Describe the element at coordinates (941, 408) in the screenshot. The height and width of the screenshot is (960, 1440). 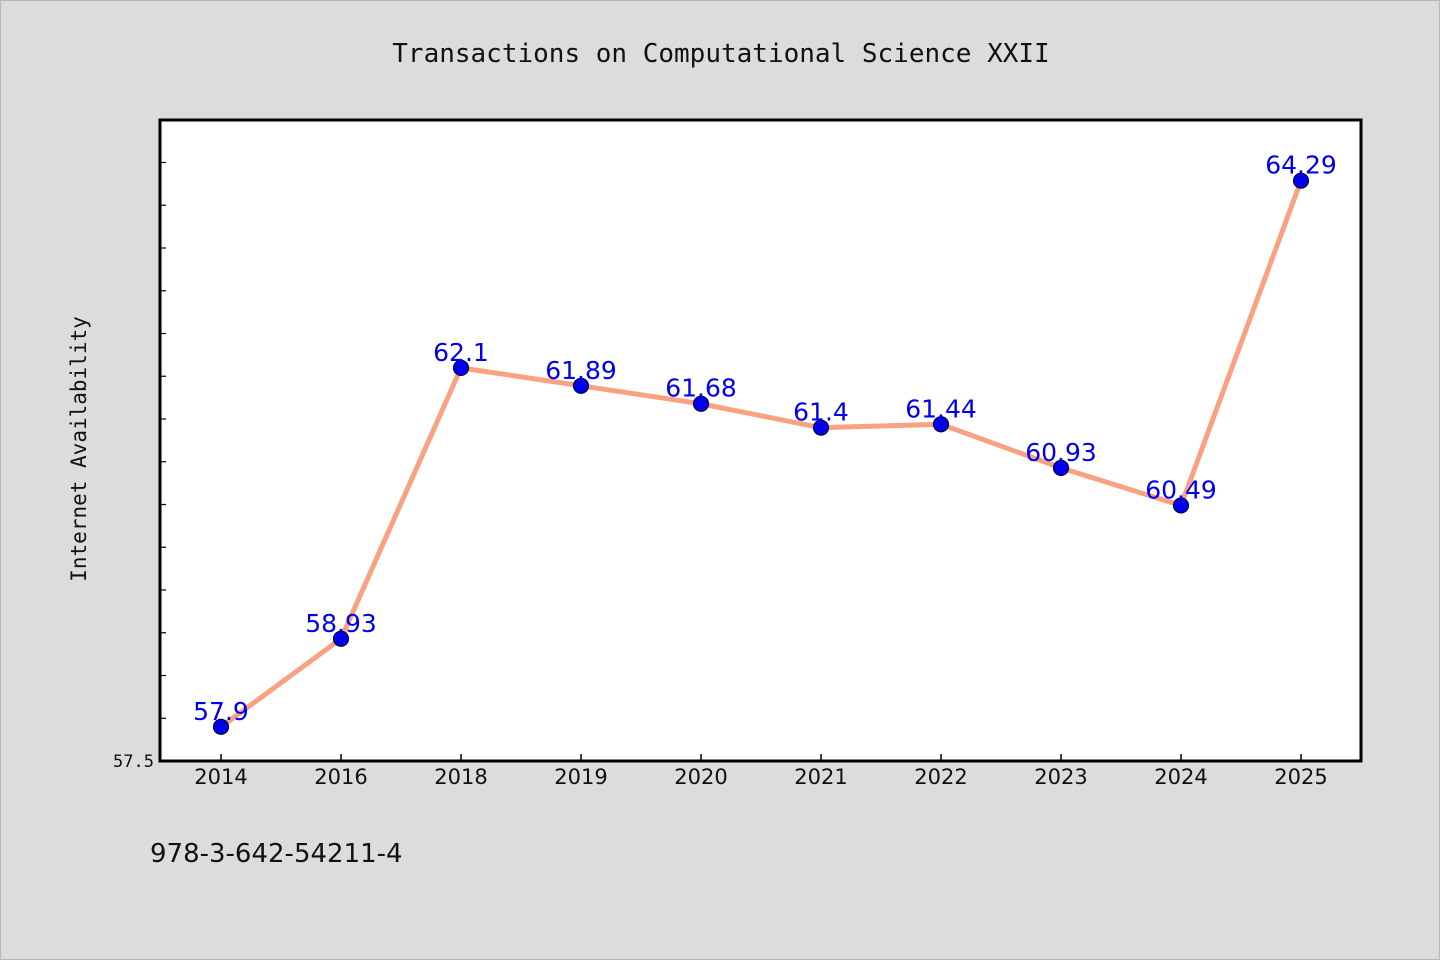
I see `data-label-2022: 61.44` at that location.